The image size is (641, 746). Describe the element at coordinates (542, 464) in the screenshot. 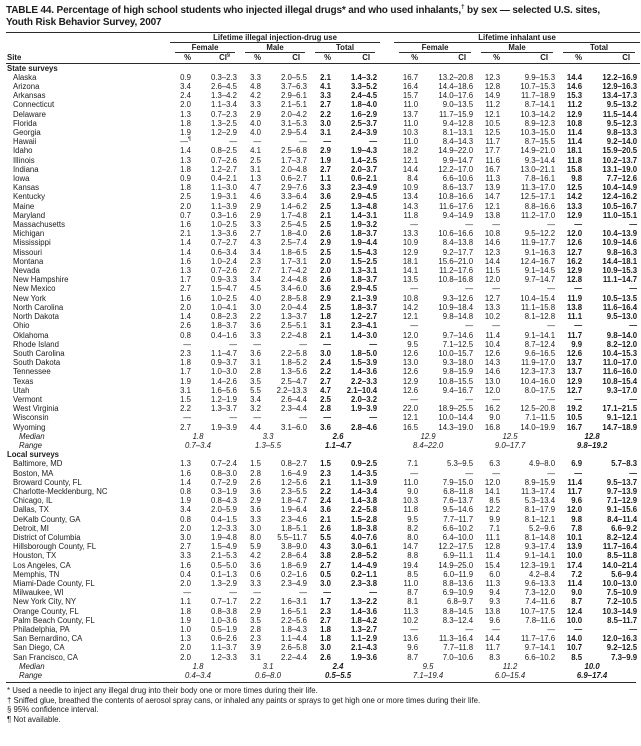

I see `value-cell: 4.9–8.0` at that location.